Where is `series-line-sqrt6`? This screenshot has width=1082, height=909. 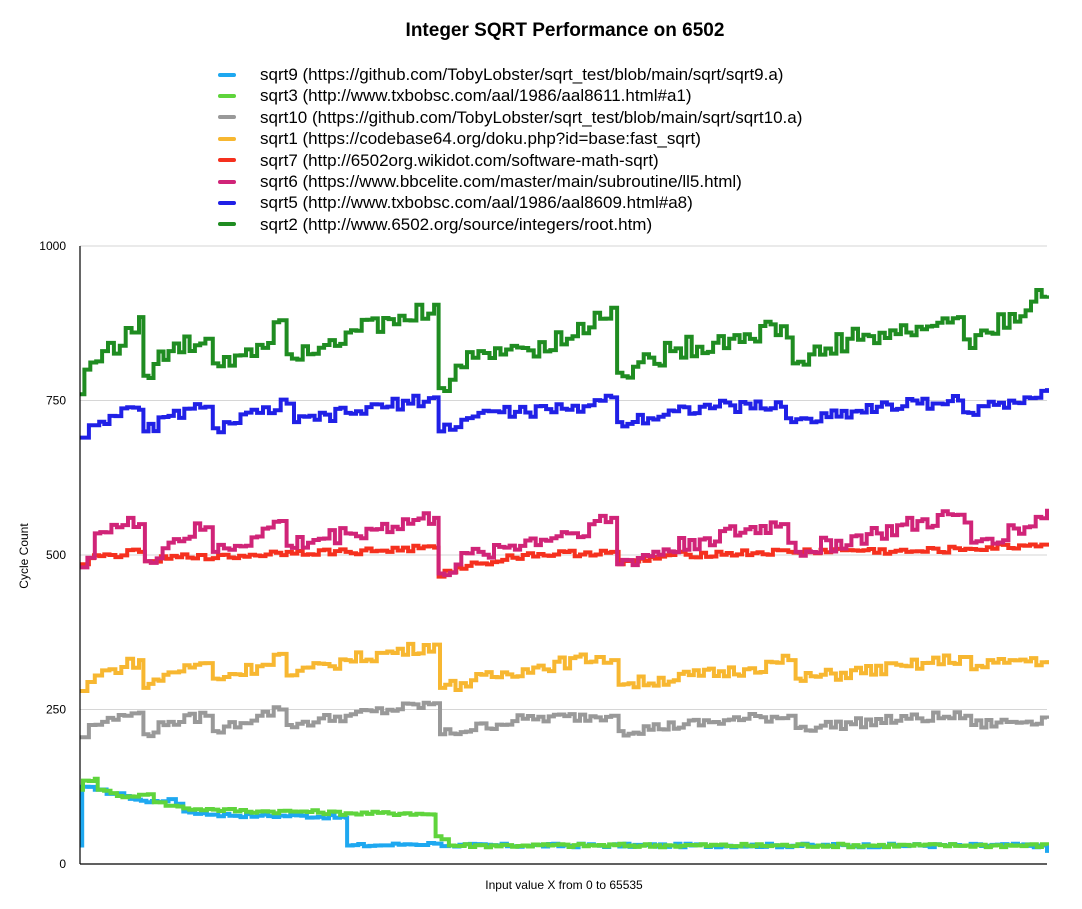
series-line-sqrt6 is located at coordinates (564, 543).